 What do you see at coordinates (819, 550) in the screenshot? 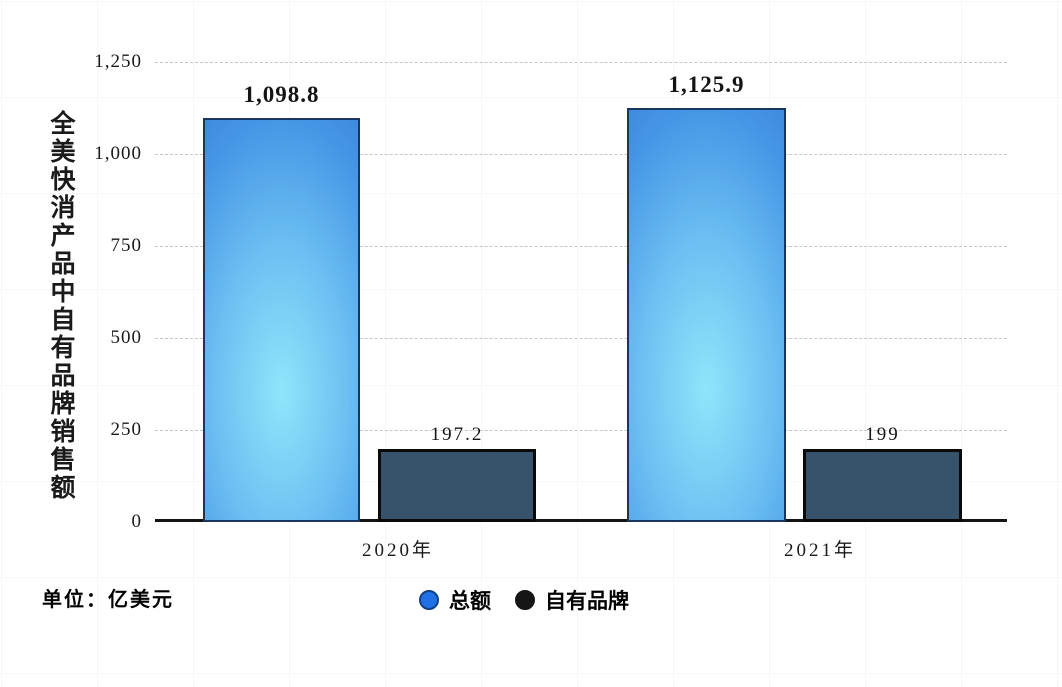
I see `x-label-2021: 2021年` at bounding box center [819, 550].